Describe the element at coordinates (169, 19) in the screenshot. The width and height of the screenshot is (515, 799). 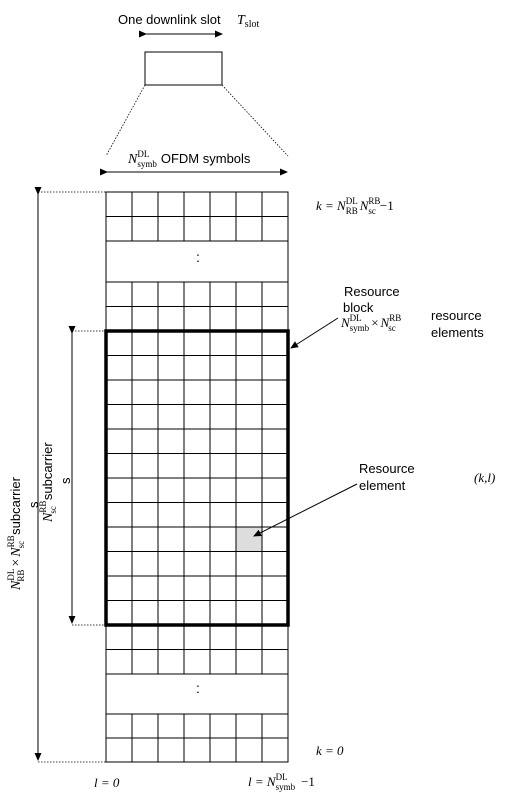
I see `slot-label: One downlink slot` at that location.